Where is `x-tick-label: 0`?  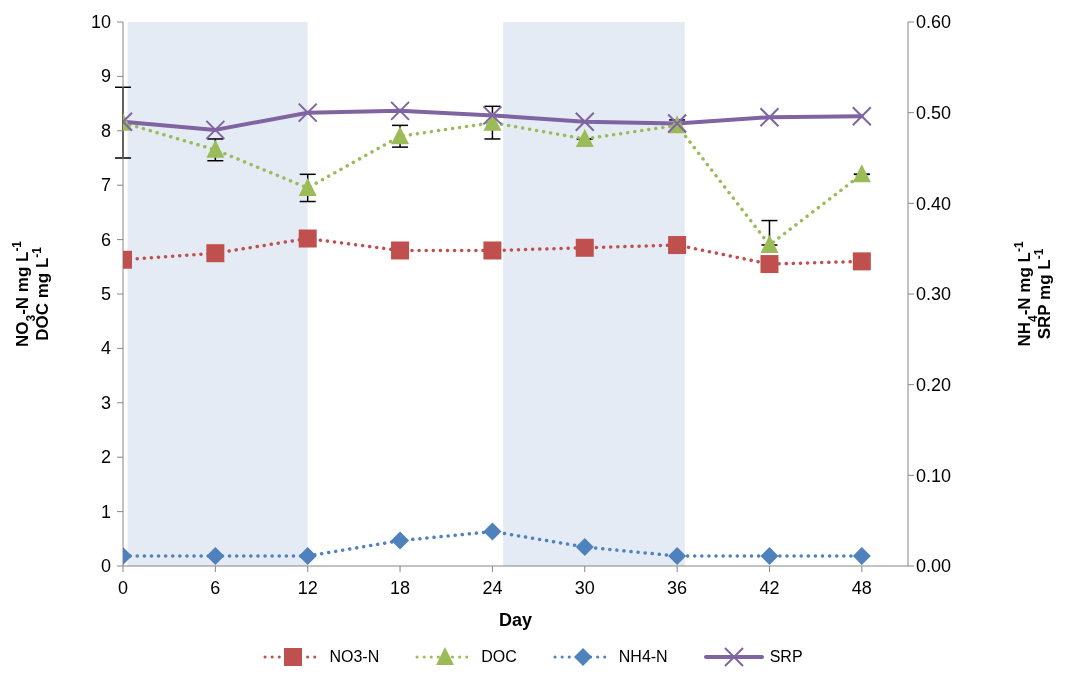 x-tick-label: 0 is located at coordinates (123, 588).